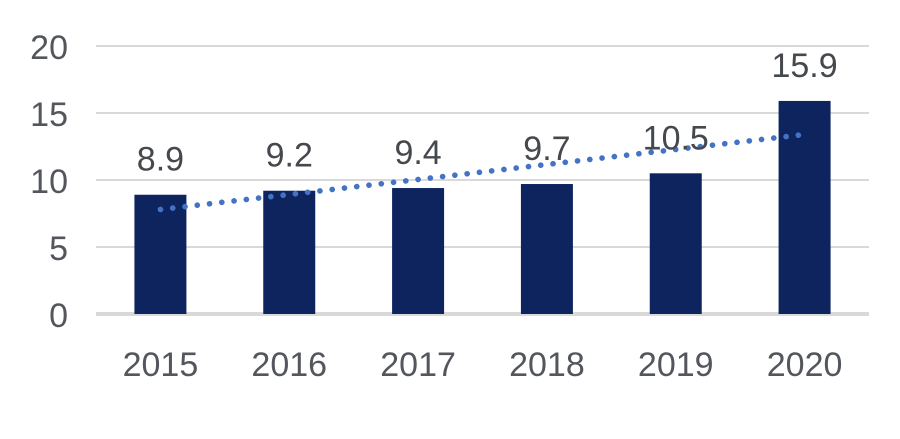  Describe the element at coordinates (547, 365) in the screenshot. I see `x-axis-tick-label: 2018` at that location.